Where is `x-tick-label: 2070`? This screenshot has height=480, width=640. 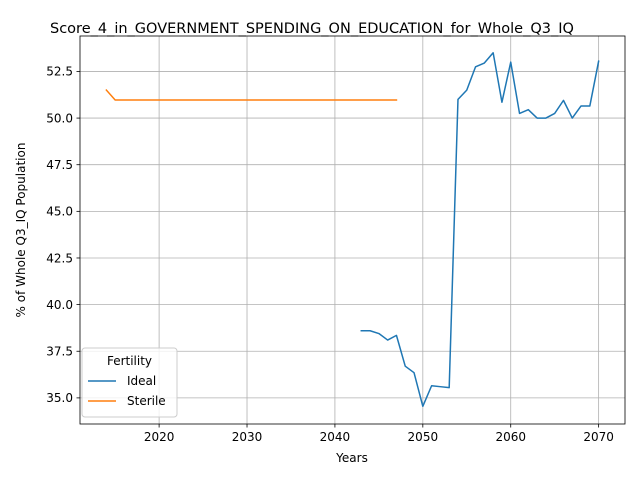 x-tick-label: 2070 is located at coordinates (598, 437).